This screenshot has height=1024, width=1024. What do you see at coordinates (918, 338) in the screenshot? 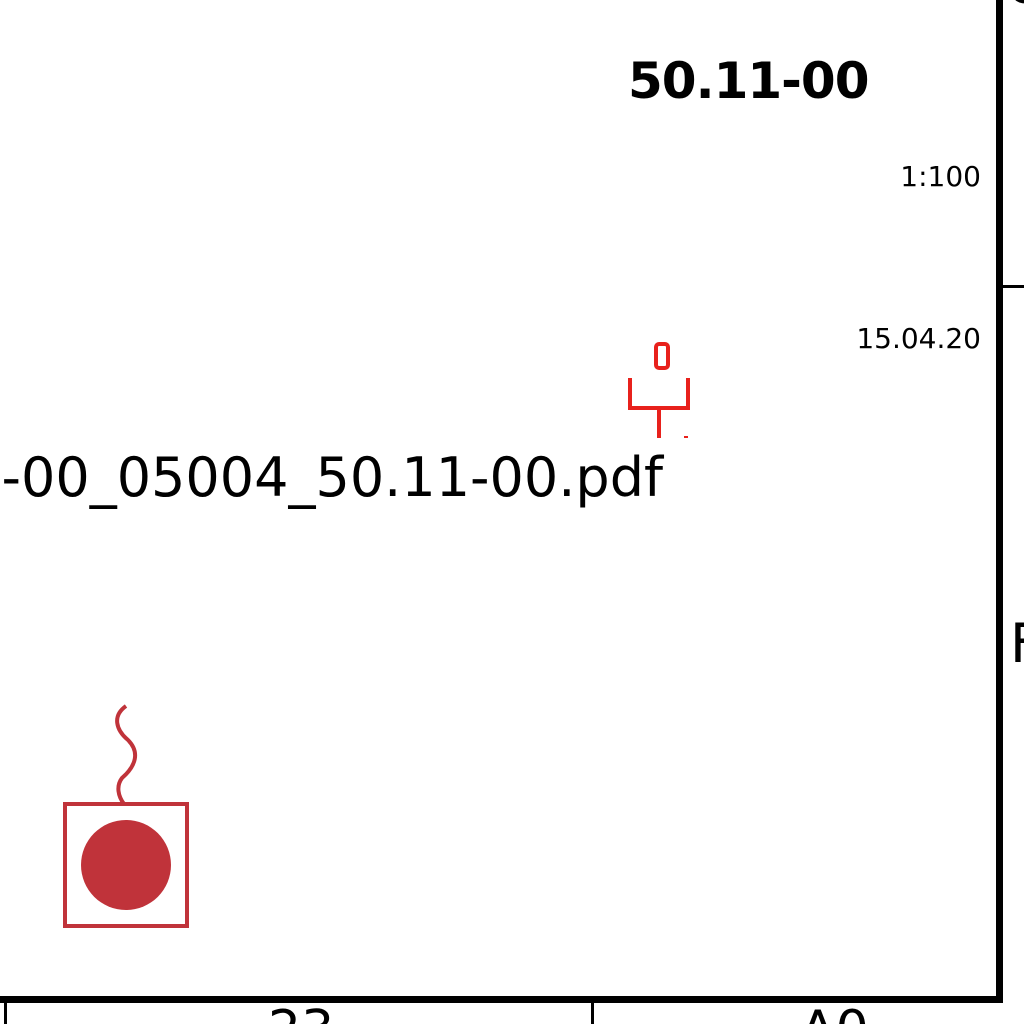
I see `date-value: 15.04.20` at bounding box center [918, 338].